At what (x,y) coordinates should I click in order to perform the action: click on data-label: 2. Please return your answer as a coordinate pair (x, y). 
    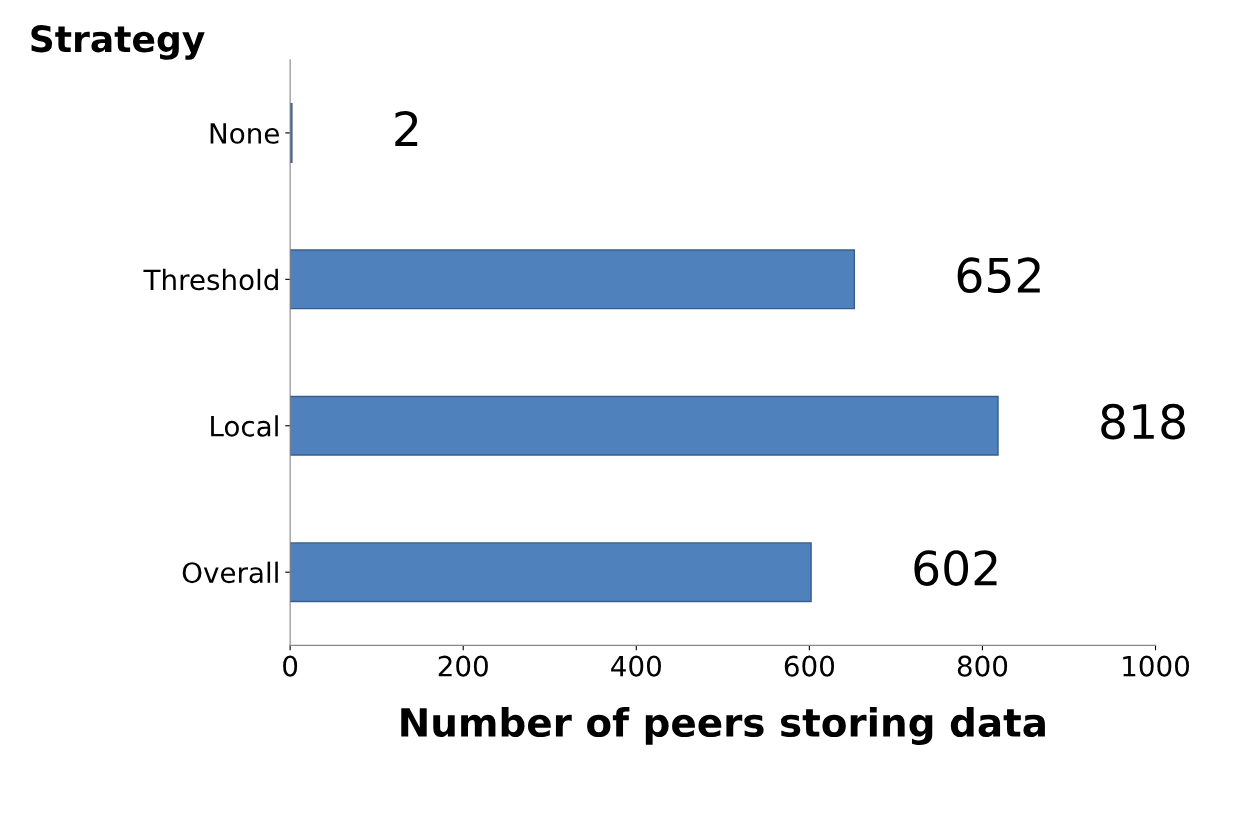
    Looking at the image, I should click on (406, 128).